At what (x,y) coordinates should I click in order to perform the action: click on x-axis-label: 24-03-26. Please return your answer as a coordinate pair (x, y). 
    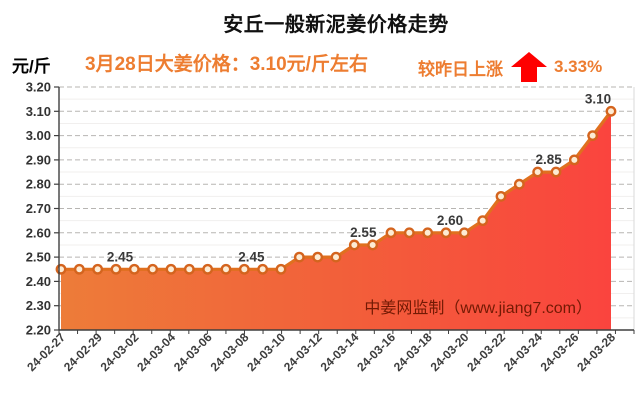
    Looking at the image, I should click on (560, 352).